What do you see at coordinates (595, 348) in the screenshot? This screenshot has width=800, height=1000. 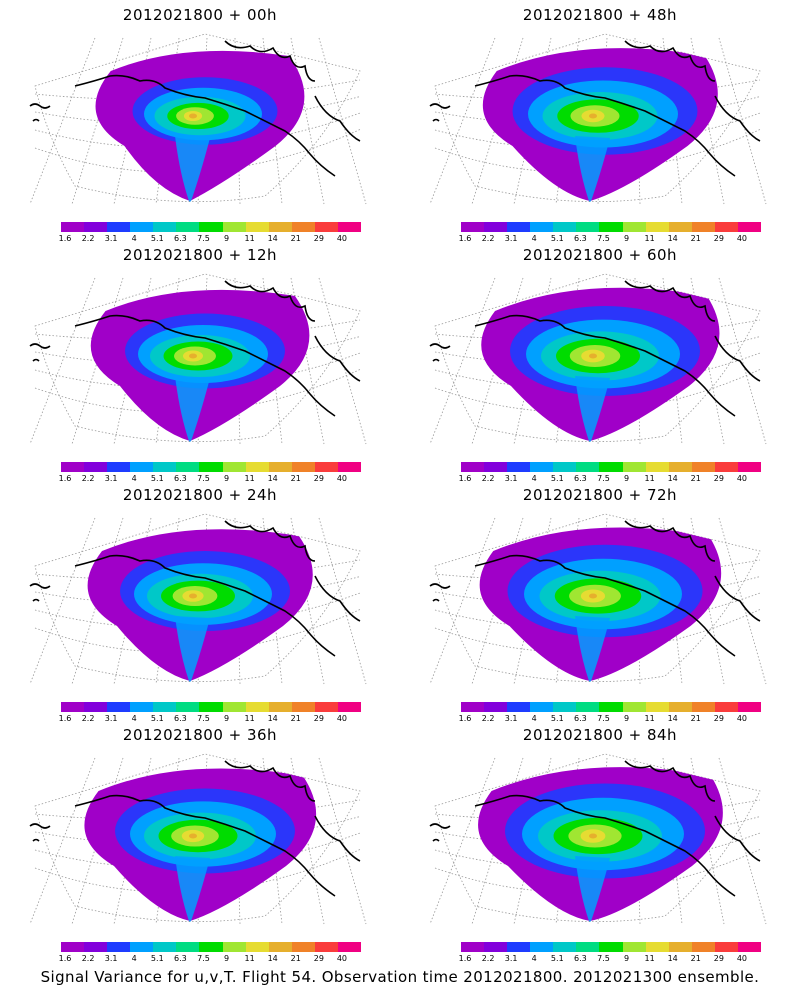 I see `coastline` at bounding box center [595, 348].